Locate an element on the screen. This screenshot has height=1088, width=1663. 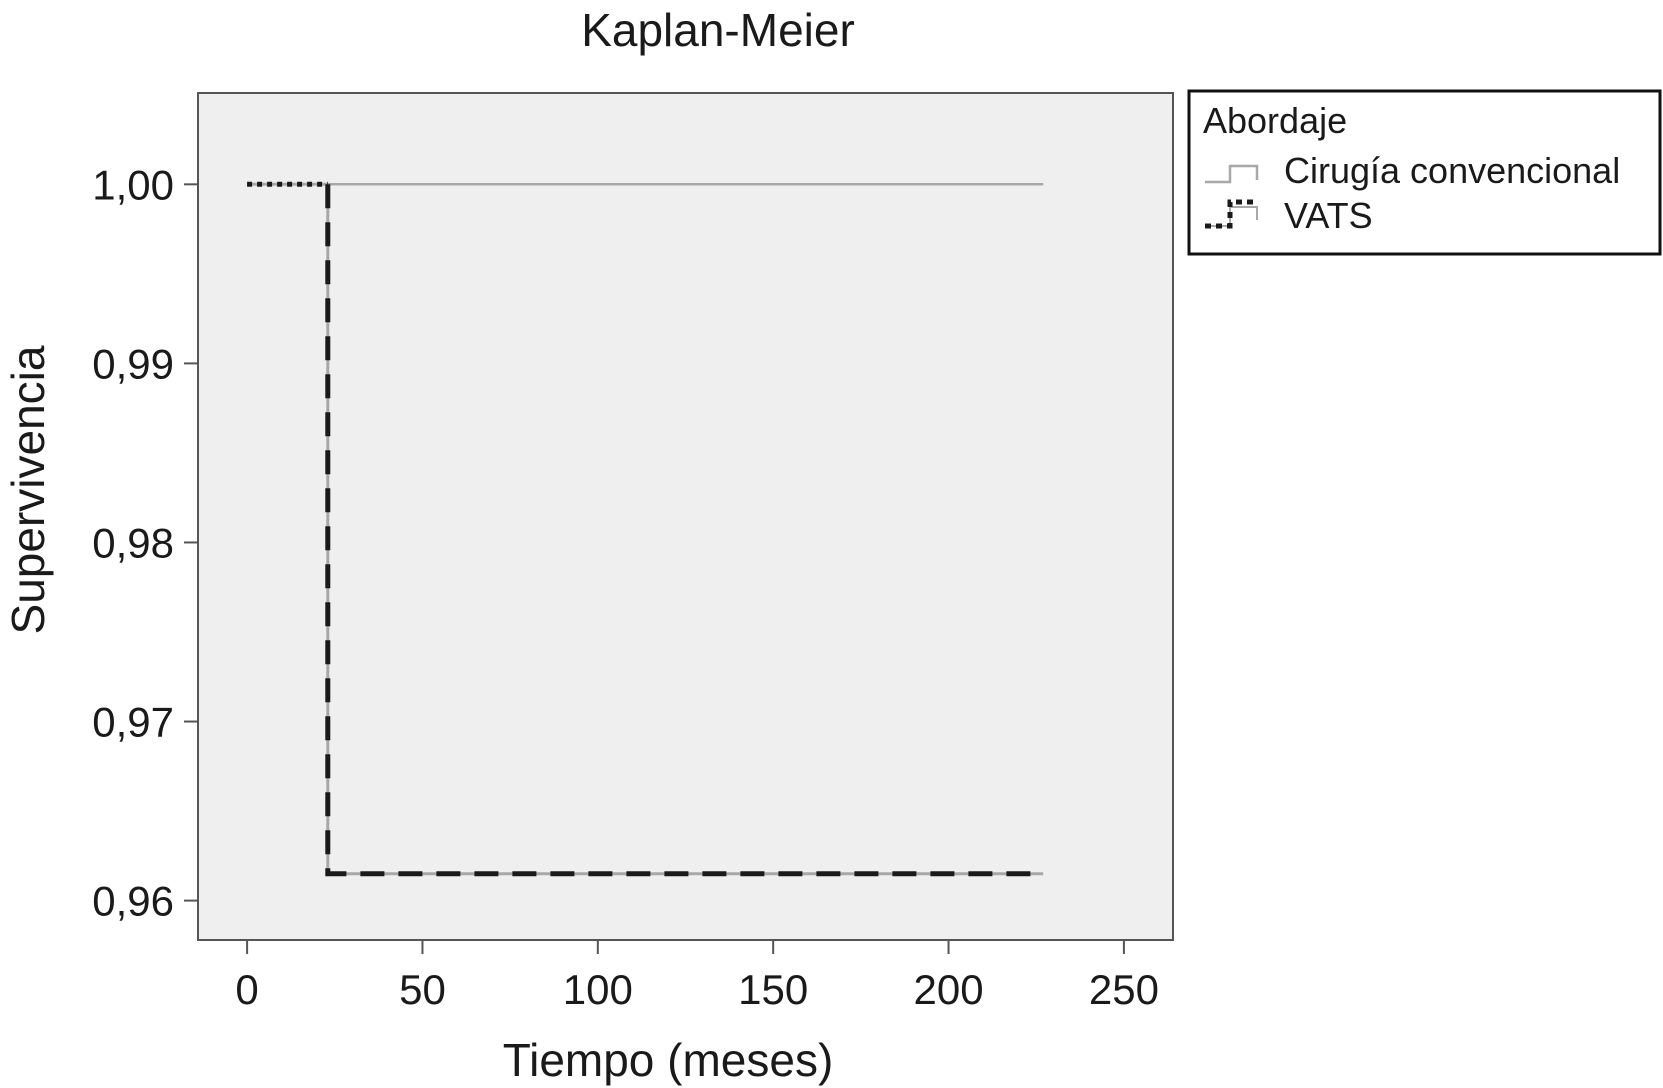
x-tick-label: 0 is located at coordinates (246, 989).